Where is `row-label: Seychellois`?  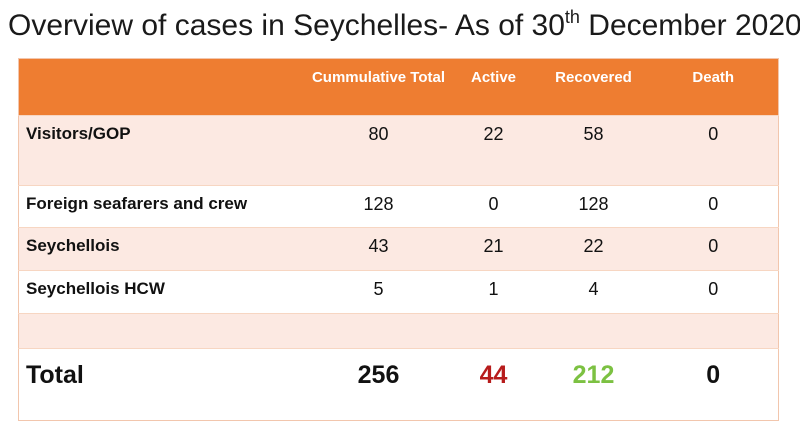
row-label: Seychellois is located at coordinates (163, 249).